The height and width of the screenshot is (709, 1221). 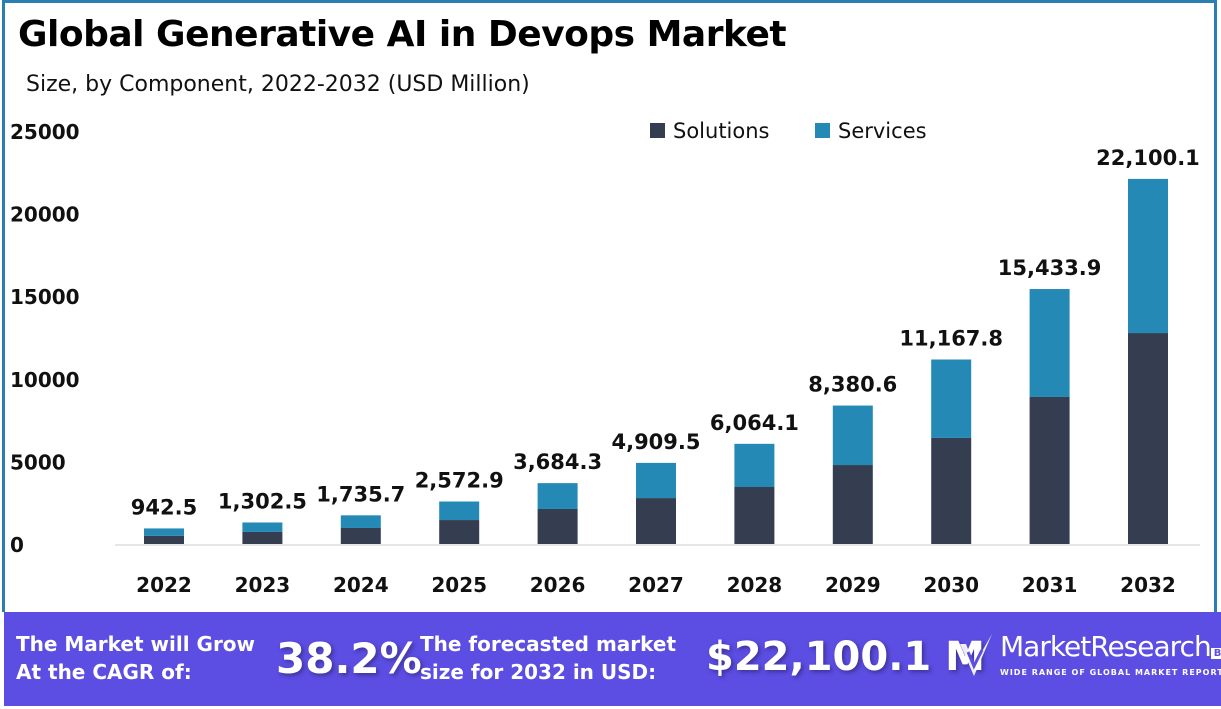 I want to click on data-label-total: 4,909.5, so click(x=655, y=442).